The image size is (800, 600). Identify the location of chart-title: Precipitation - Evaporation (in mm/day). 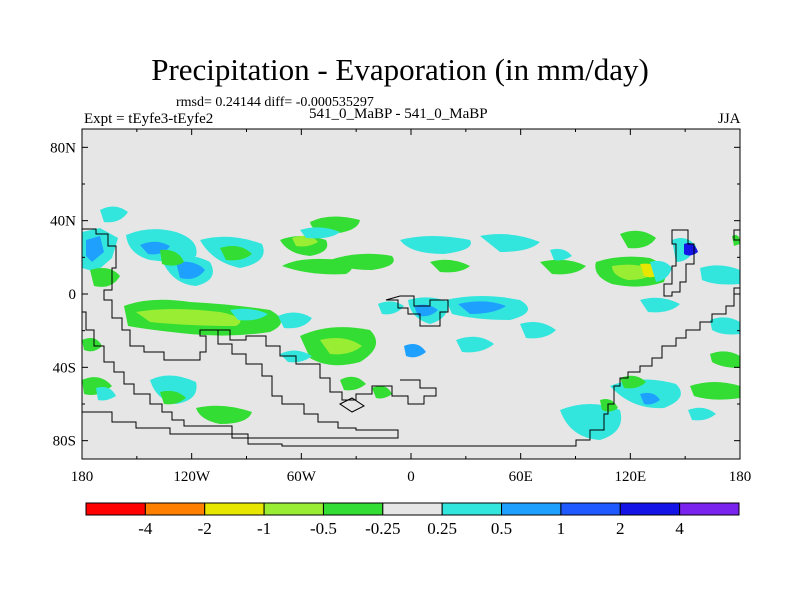
(400, 69).